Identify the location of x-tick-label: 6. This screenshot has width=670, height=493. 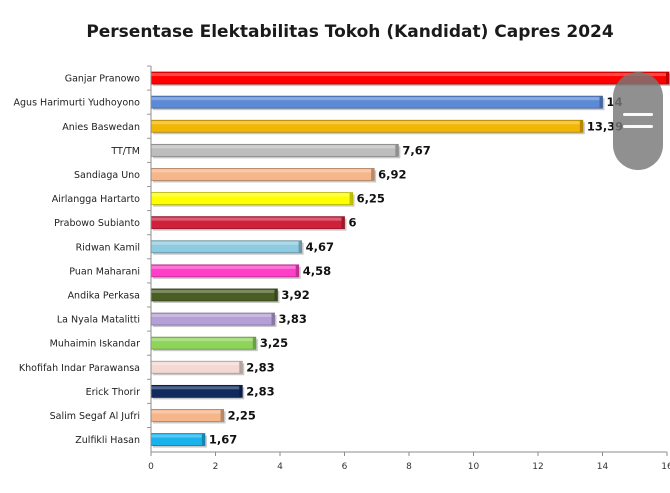
(345, 467).